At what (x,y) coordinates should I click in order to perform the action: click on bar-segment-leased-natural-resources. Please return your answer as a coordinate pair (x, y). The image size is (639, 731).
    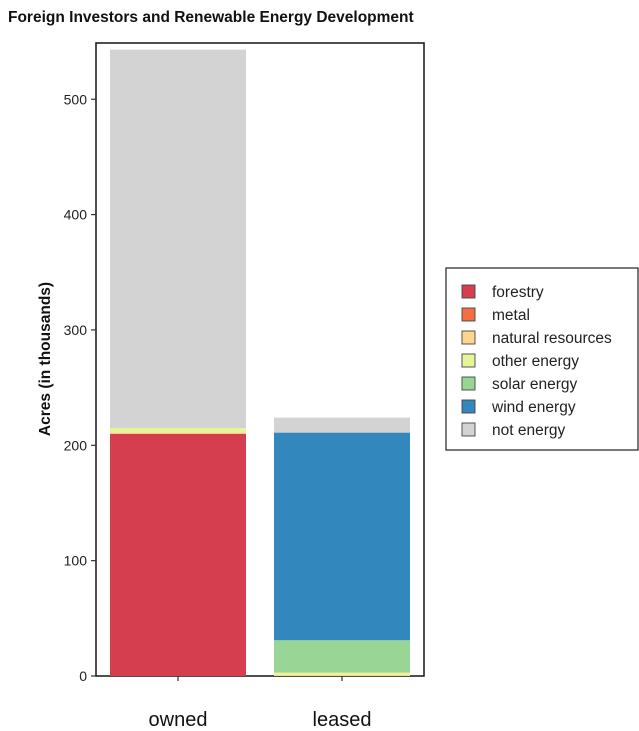
    Looking at the image, I should click on (342, 675).